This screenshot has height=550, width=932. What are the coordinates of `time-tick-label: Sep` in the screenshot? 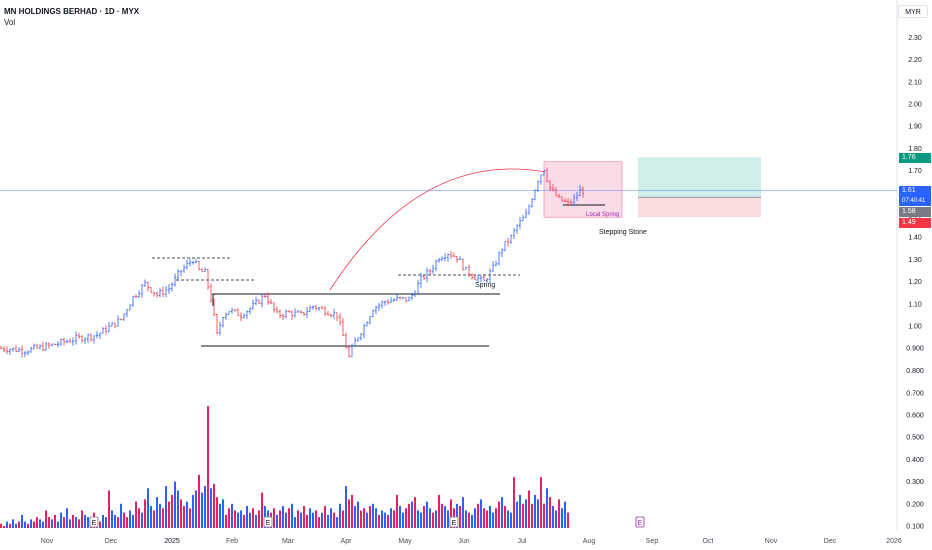 It's located at (652, 541).